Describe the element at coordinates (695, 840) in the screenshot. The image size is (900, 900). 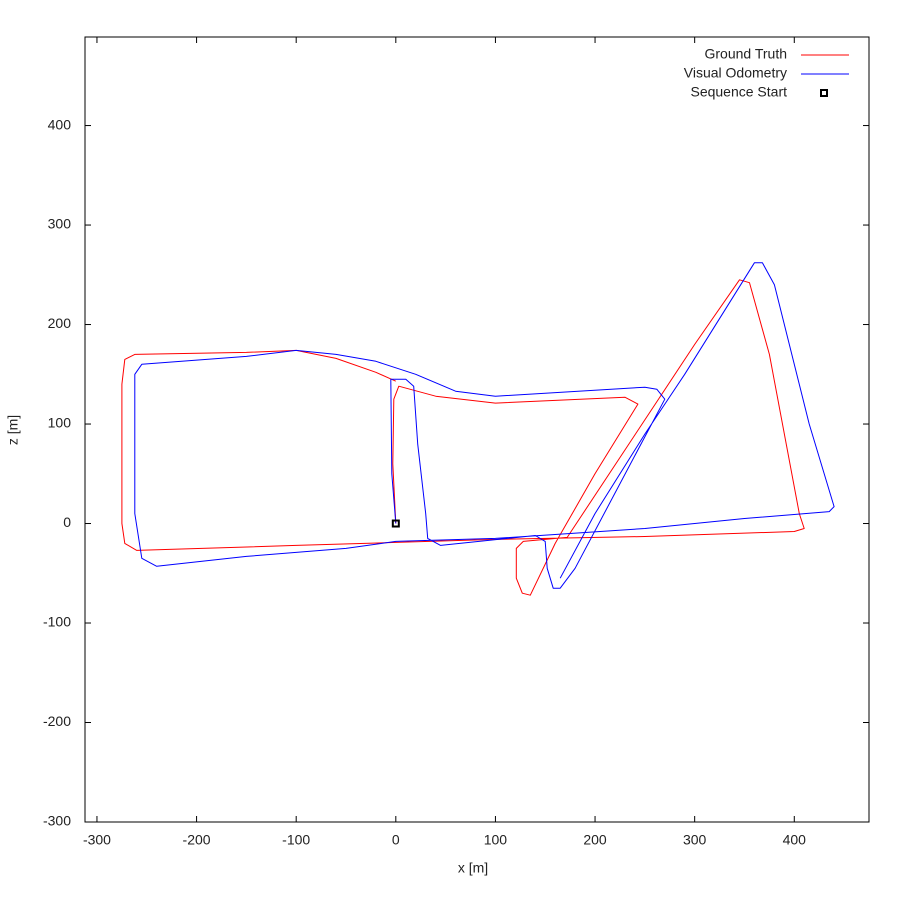
I see `x-tick-label: 300` at that location.